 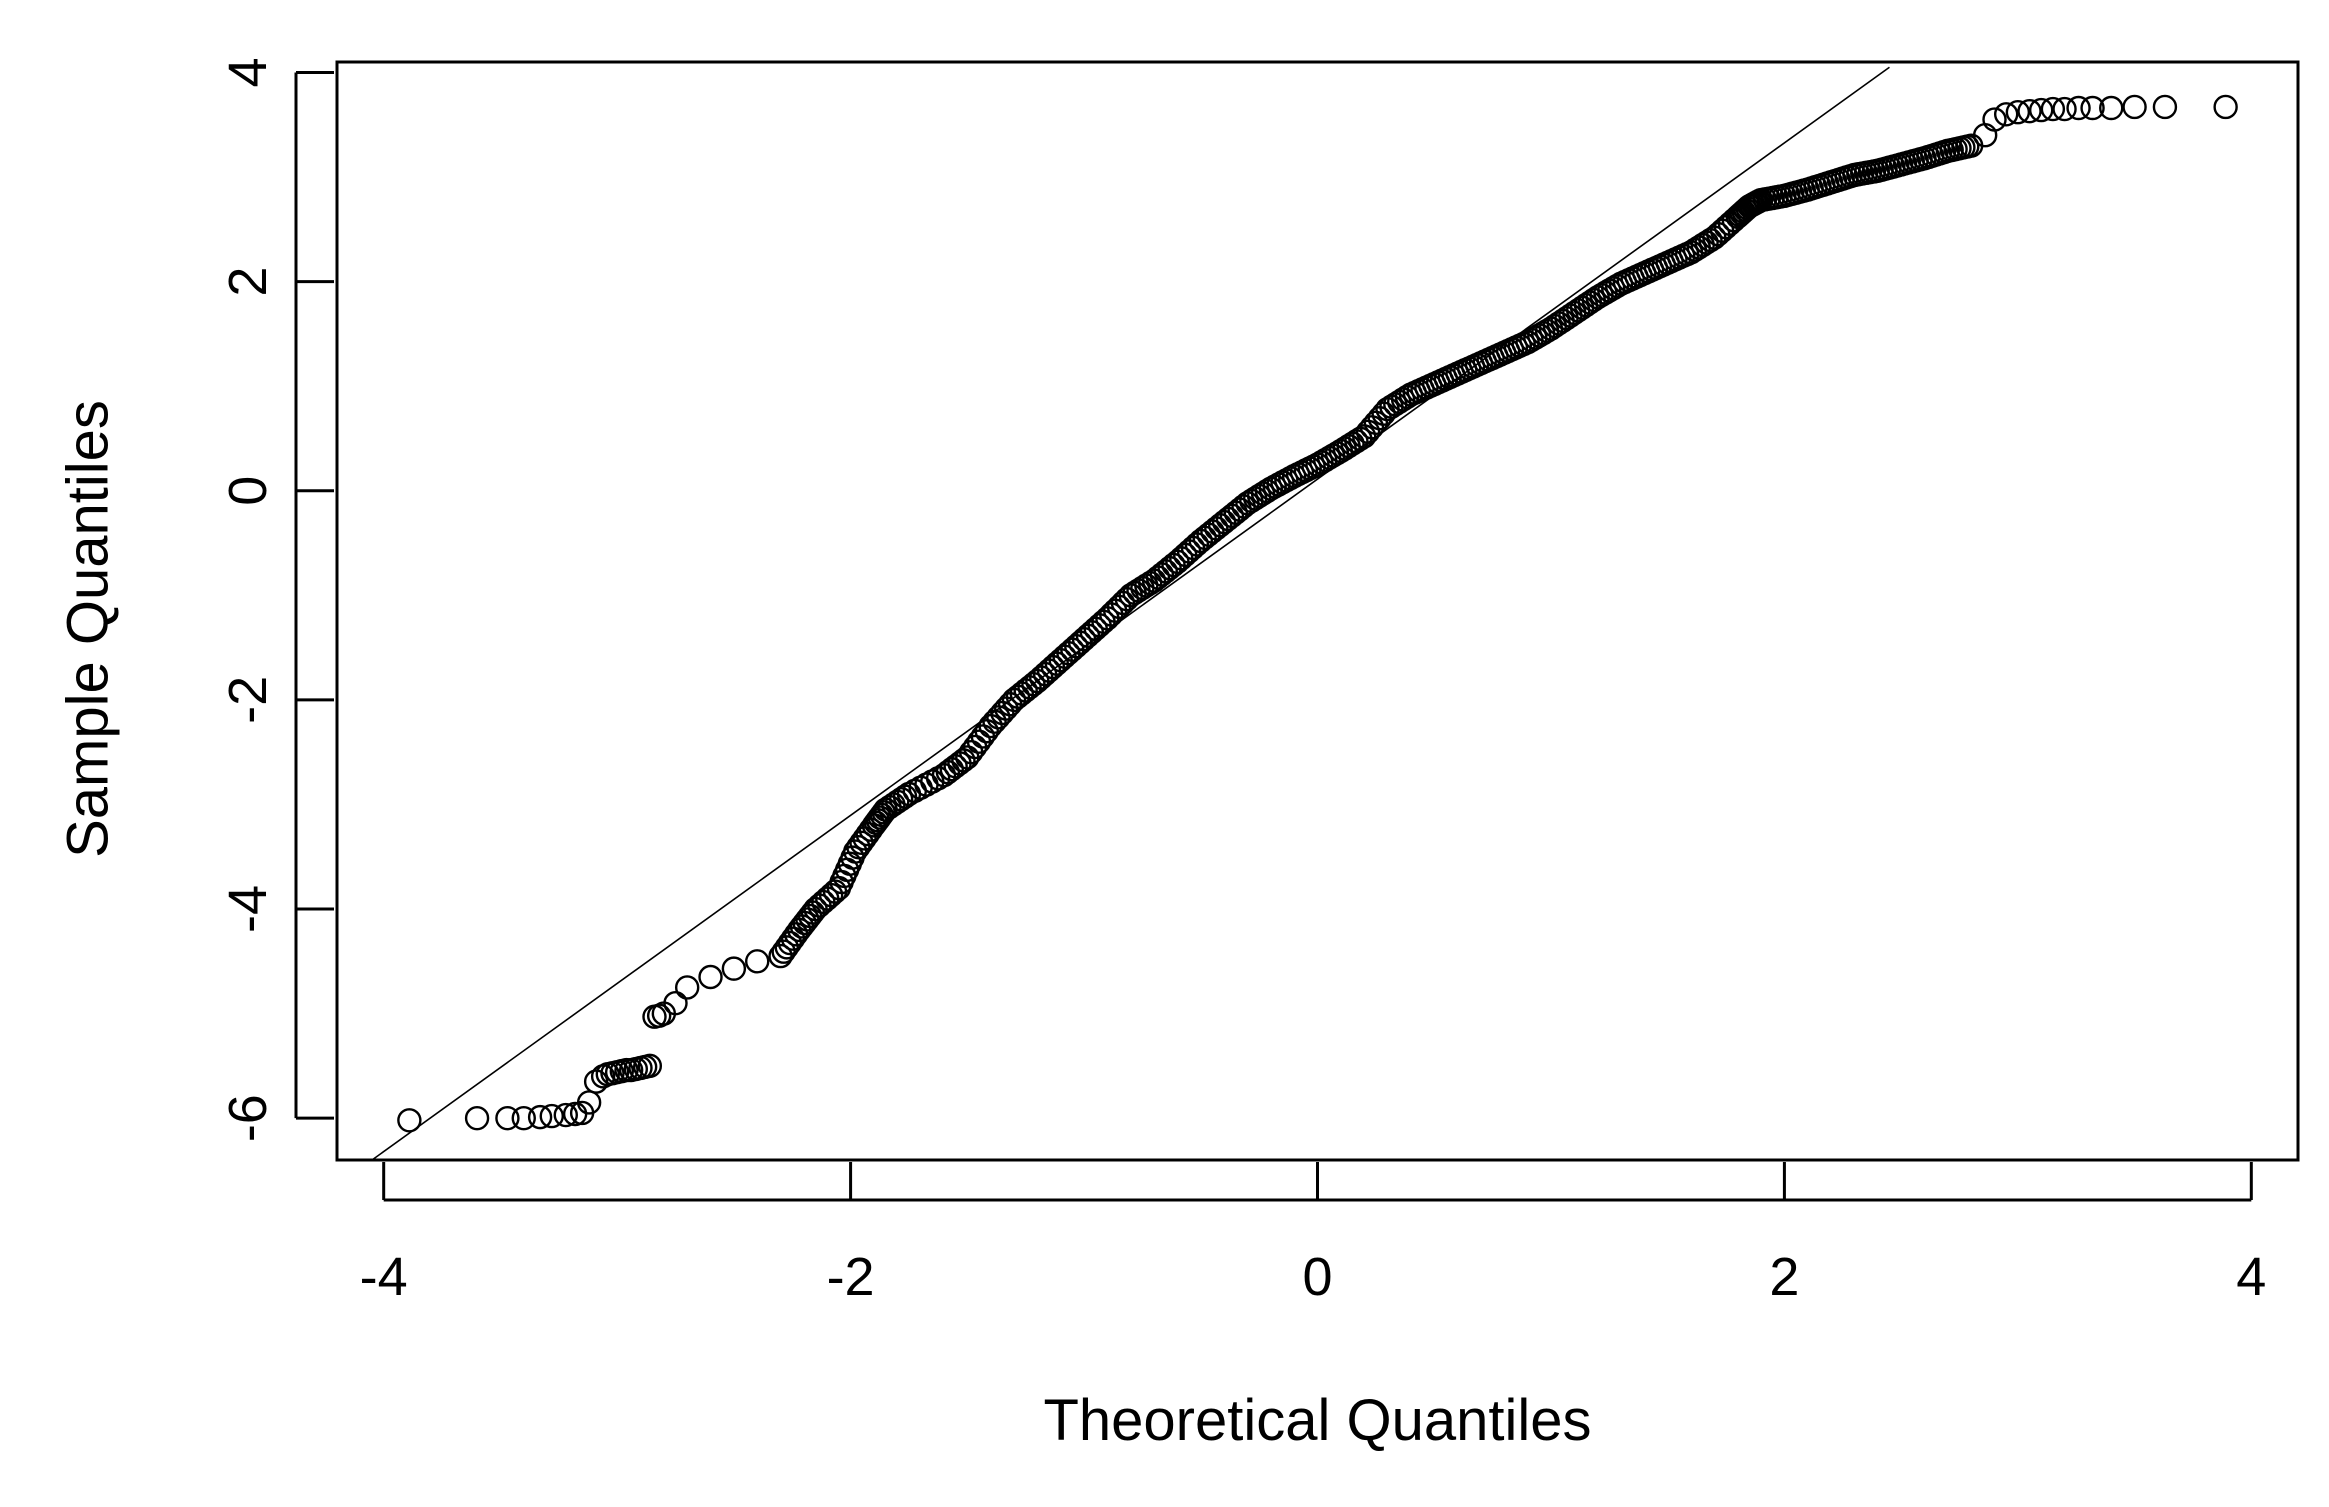 What do you see at coordinates (1317, 1420) in the screenshot?
I see `x-axis-title: Theoretical Quantiles` at bounding box center [1317, 1420].